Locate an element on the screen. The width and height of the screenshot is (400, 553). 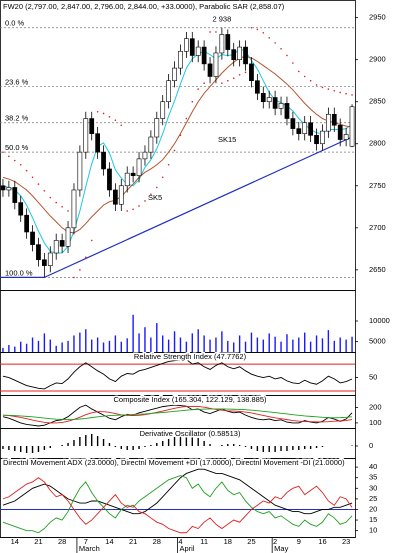
x-tick-label: 23 is located at coordinates (346, 541).